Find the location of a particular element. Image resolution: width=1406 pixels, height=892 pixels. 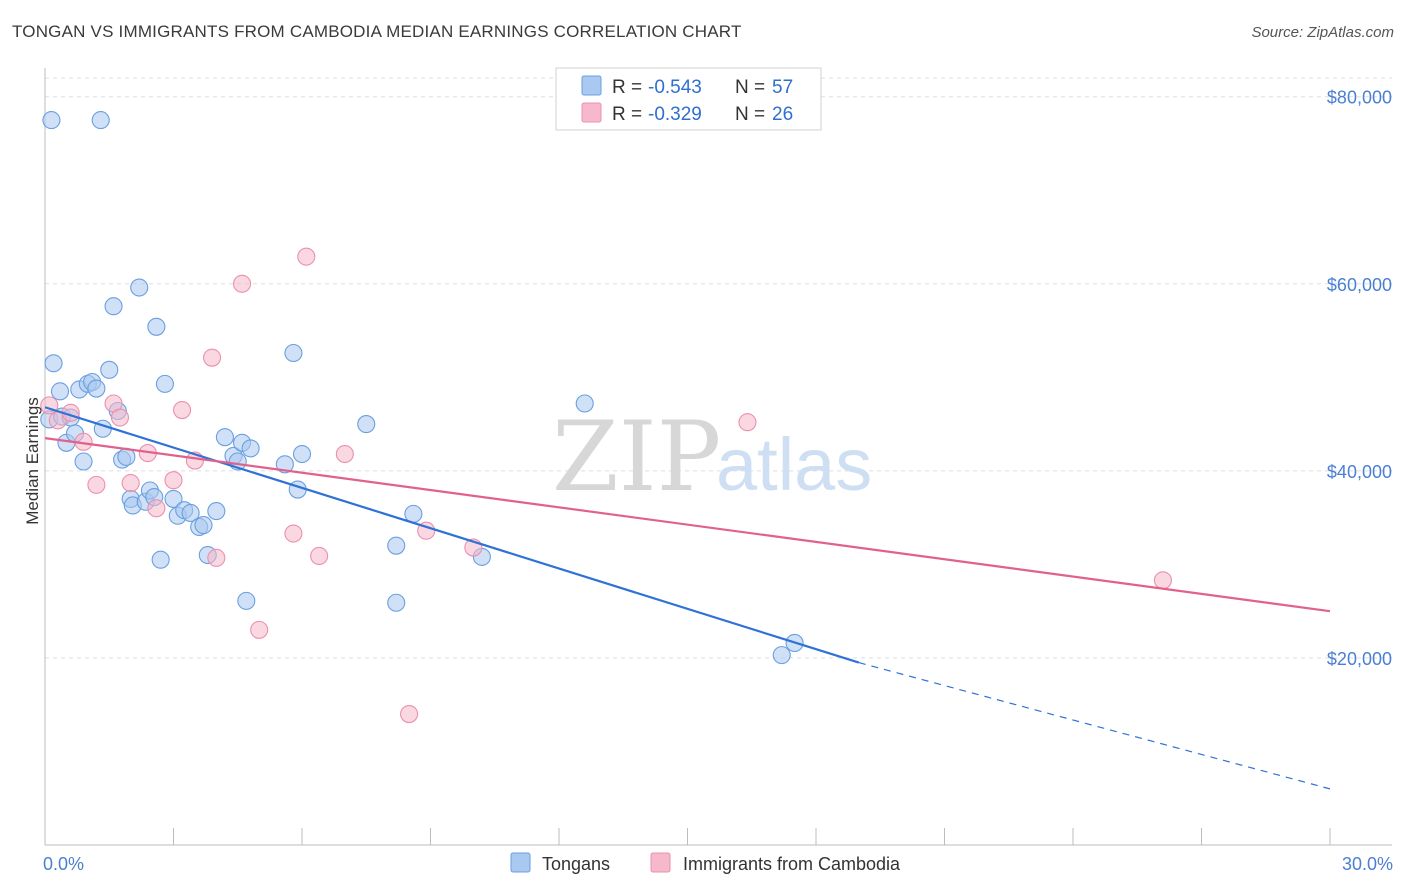

legend-n-value-2: 26 is located at coordinates (782, 114).